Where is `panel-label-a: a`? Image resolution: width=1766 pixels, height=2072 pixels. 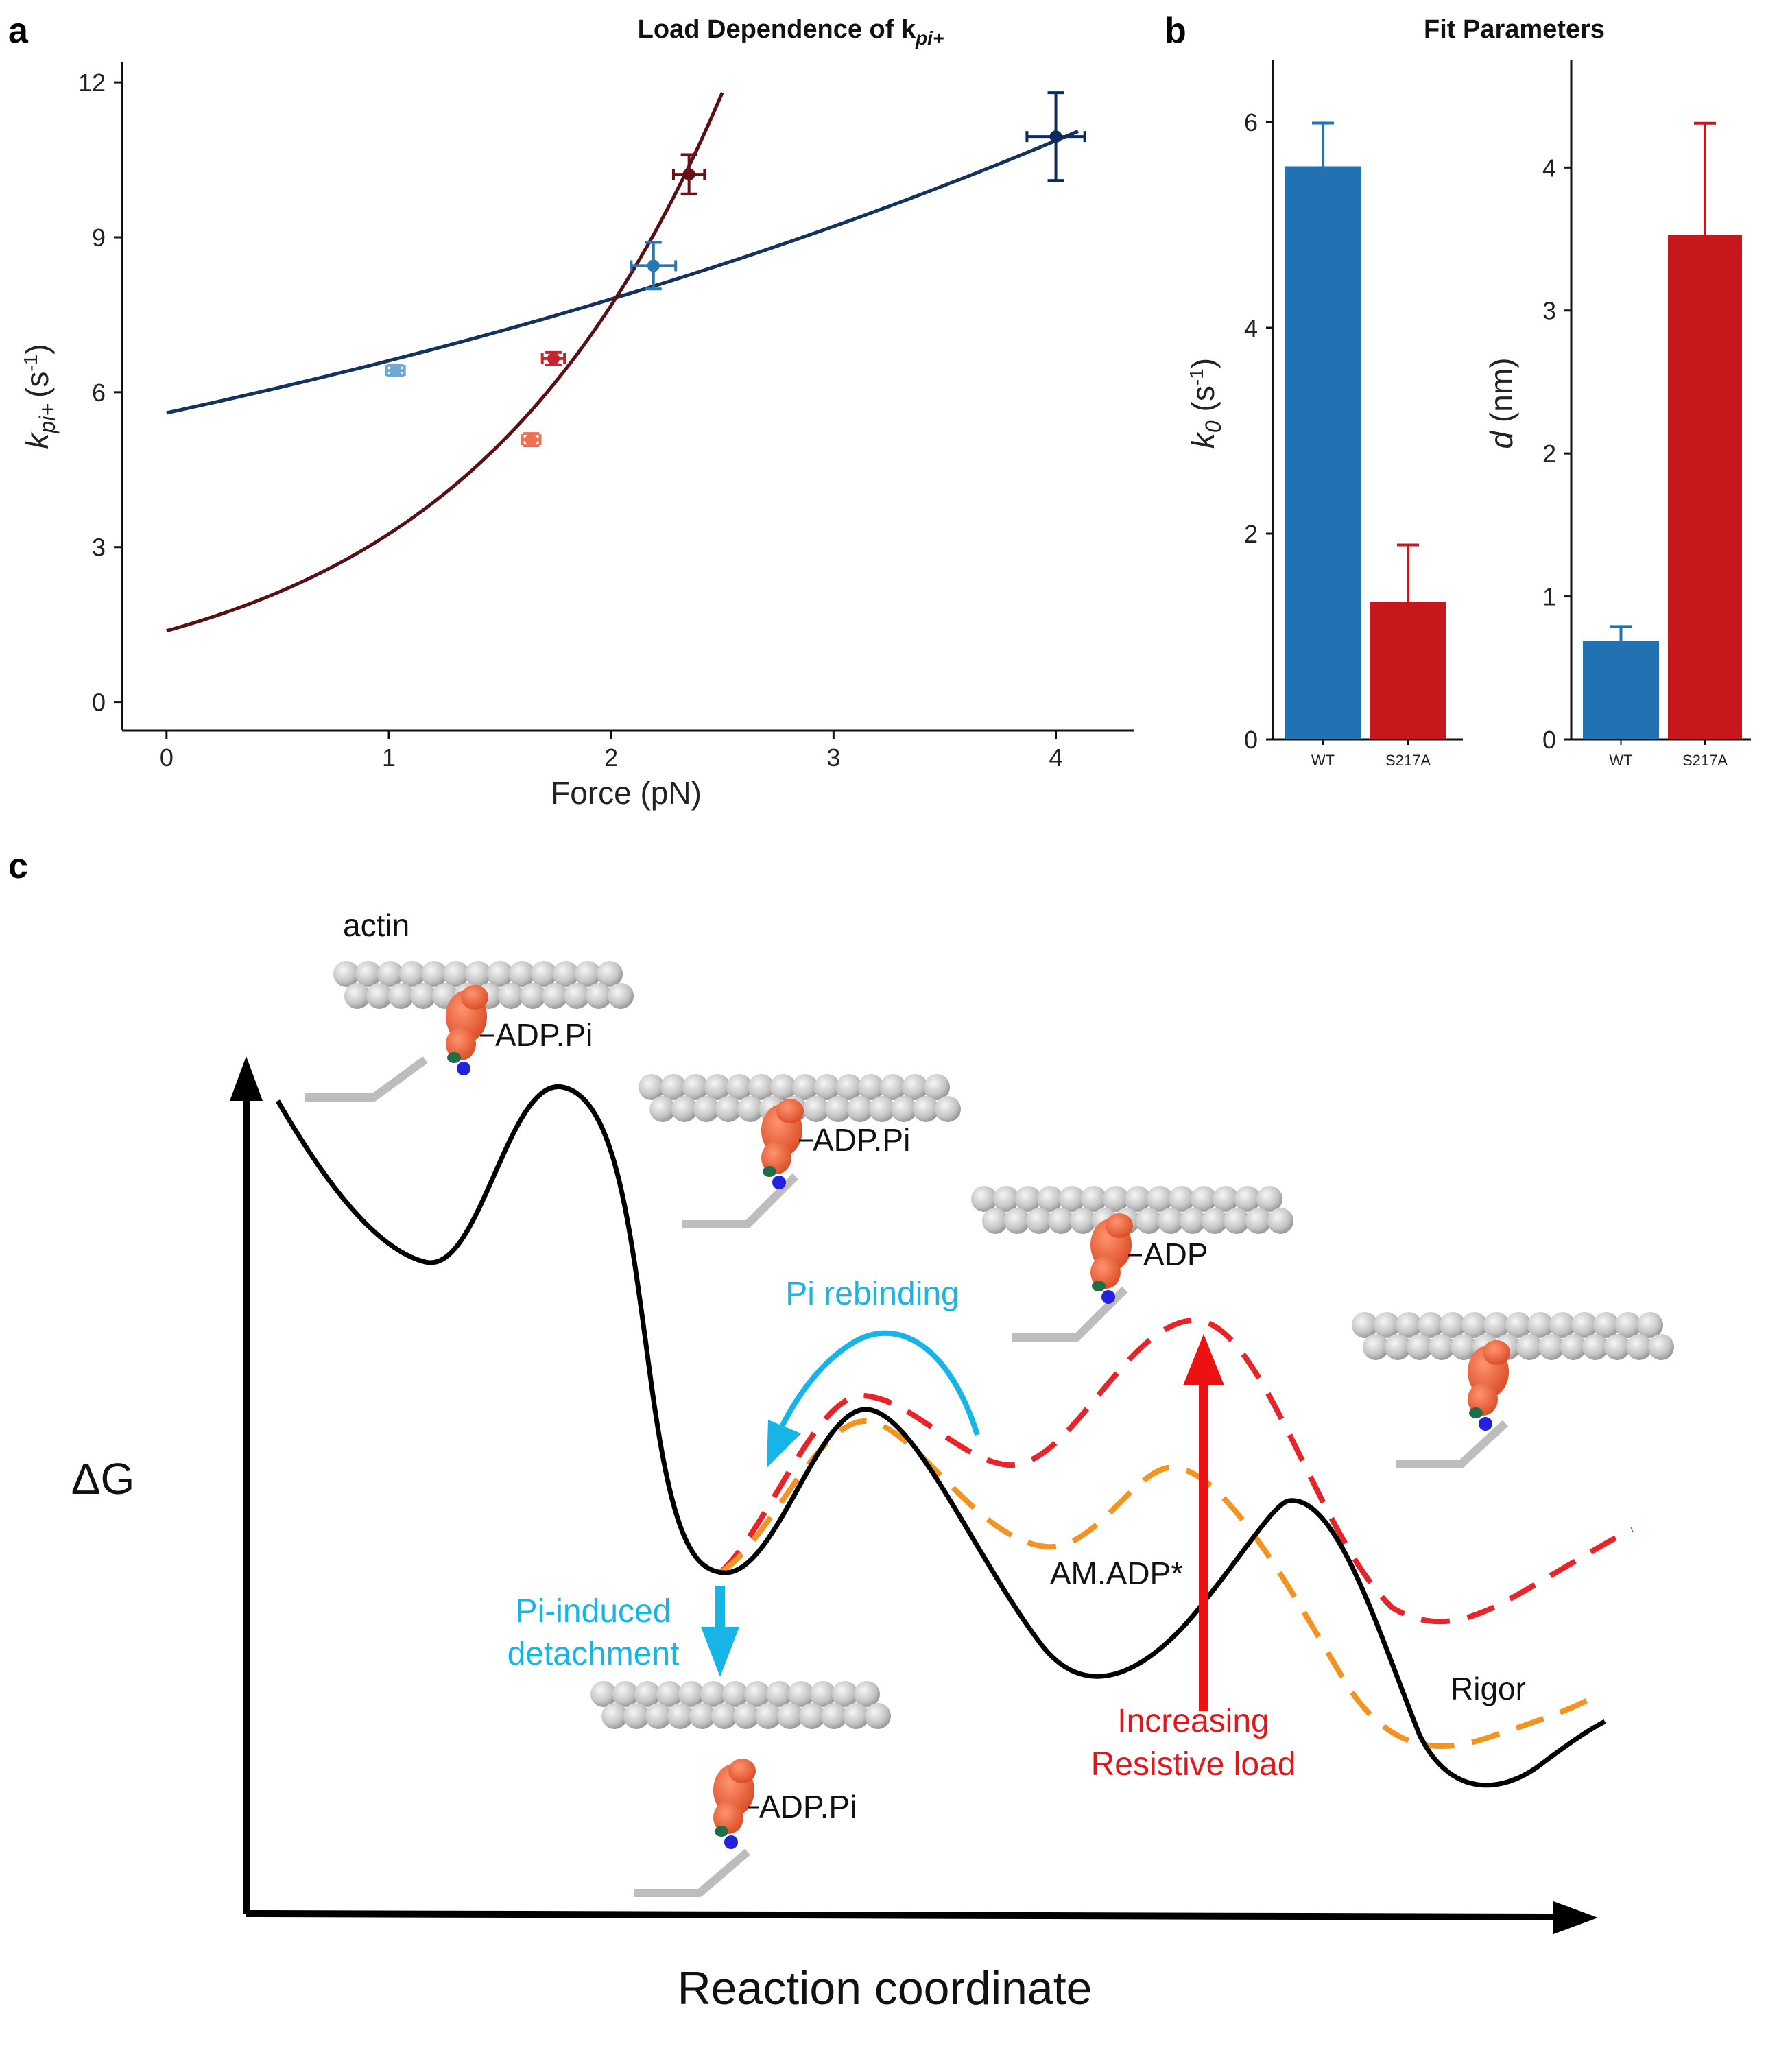 panel-label-a: a is located at coordinates (18, 31).